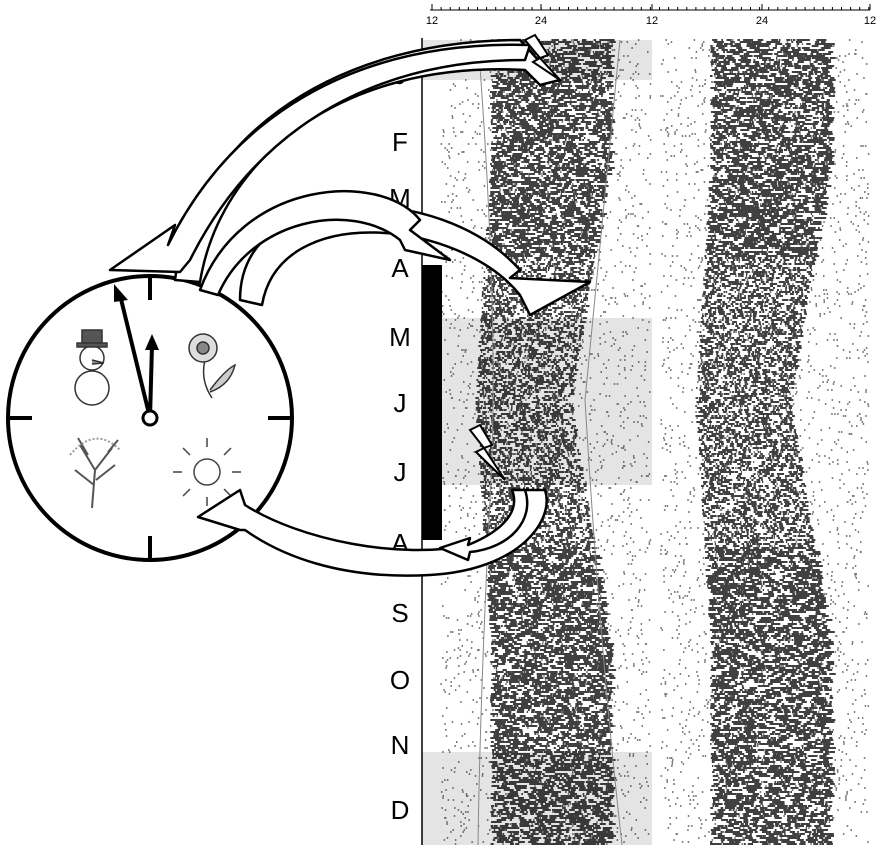 The width and height of the screenshot is (885, 850). I want to click on onset-line, so click(485, 442).